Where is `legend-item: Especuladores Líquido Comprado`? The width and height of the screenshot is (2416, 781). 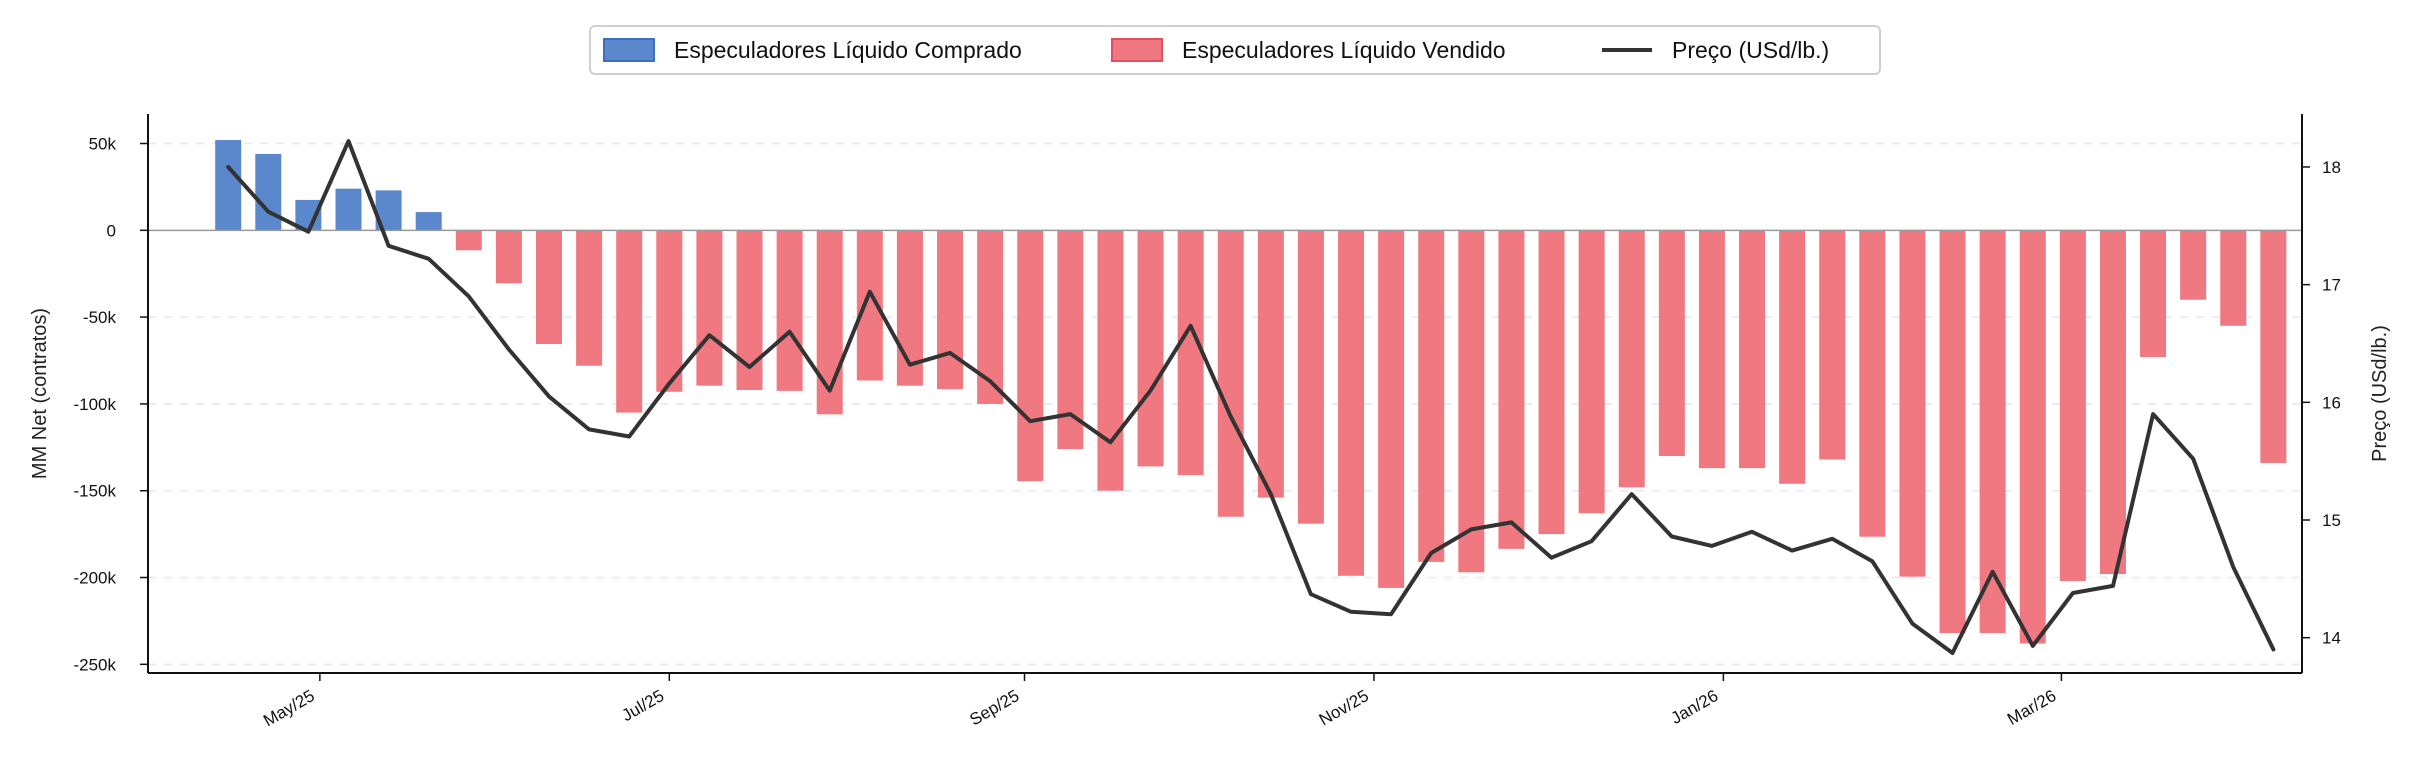
legend-item: Especuladores Líquido Comprado is located at coordinates (812, 50).